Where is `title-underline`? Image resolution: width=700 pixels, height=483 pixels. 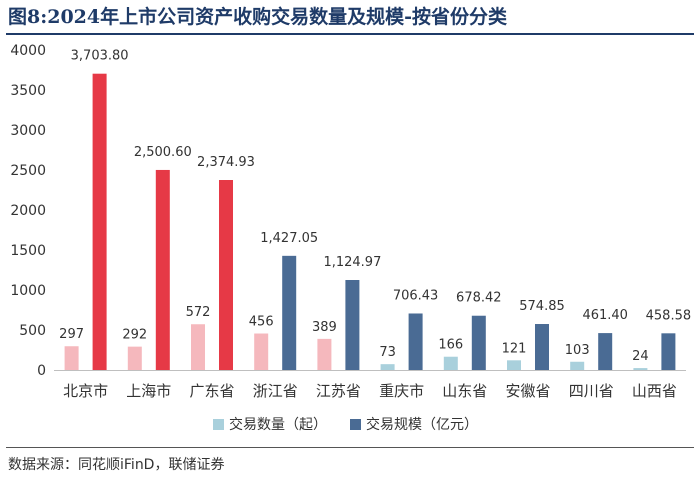
title-underline is located at coordinates (350, 34).